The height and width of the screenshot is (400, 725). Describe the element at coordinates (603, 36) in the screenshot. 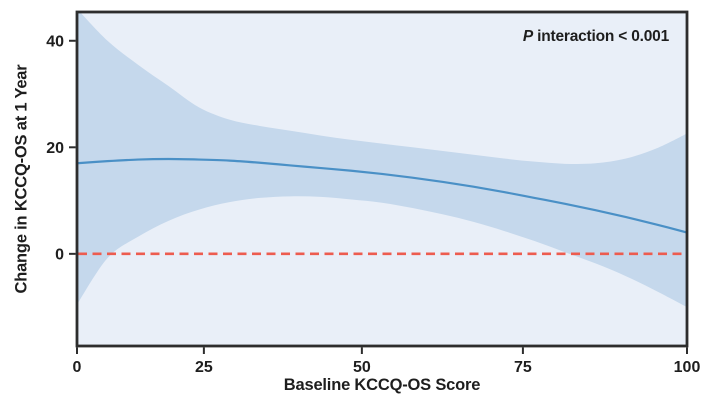

I see `p-interaction-text: interaction < 0.001` at that location.